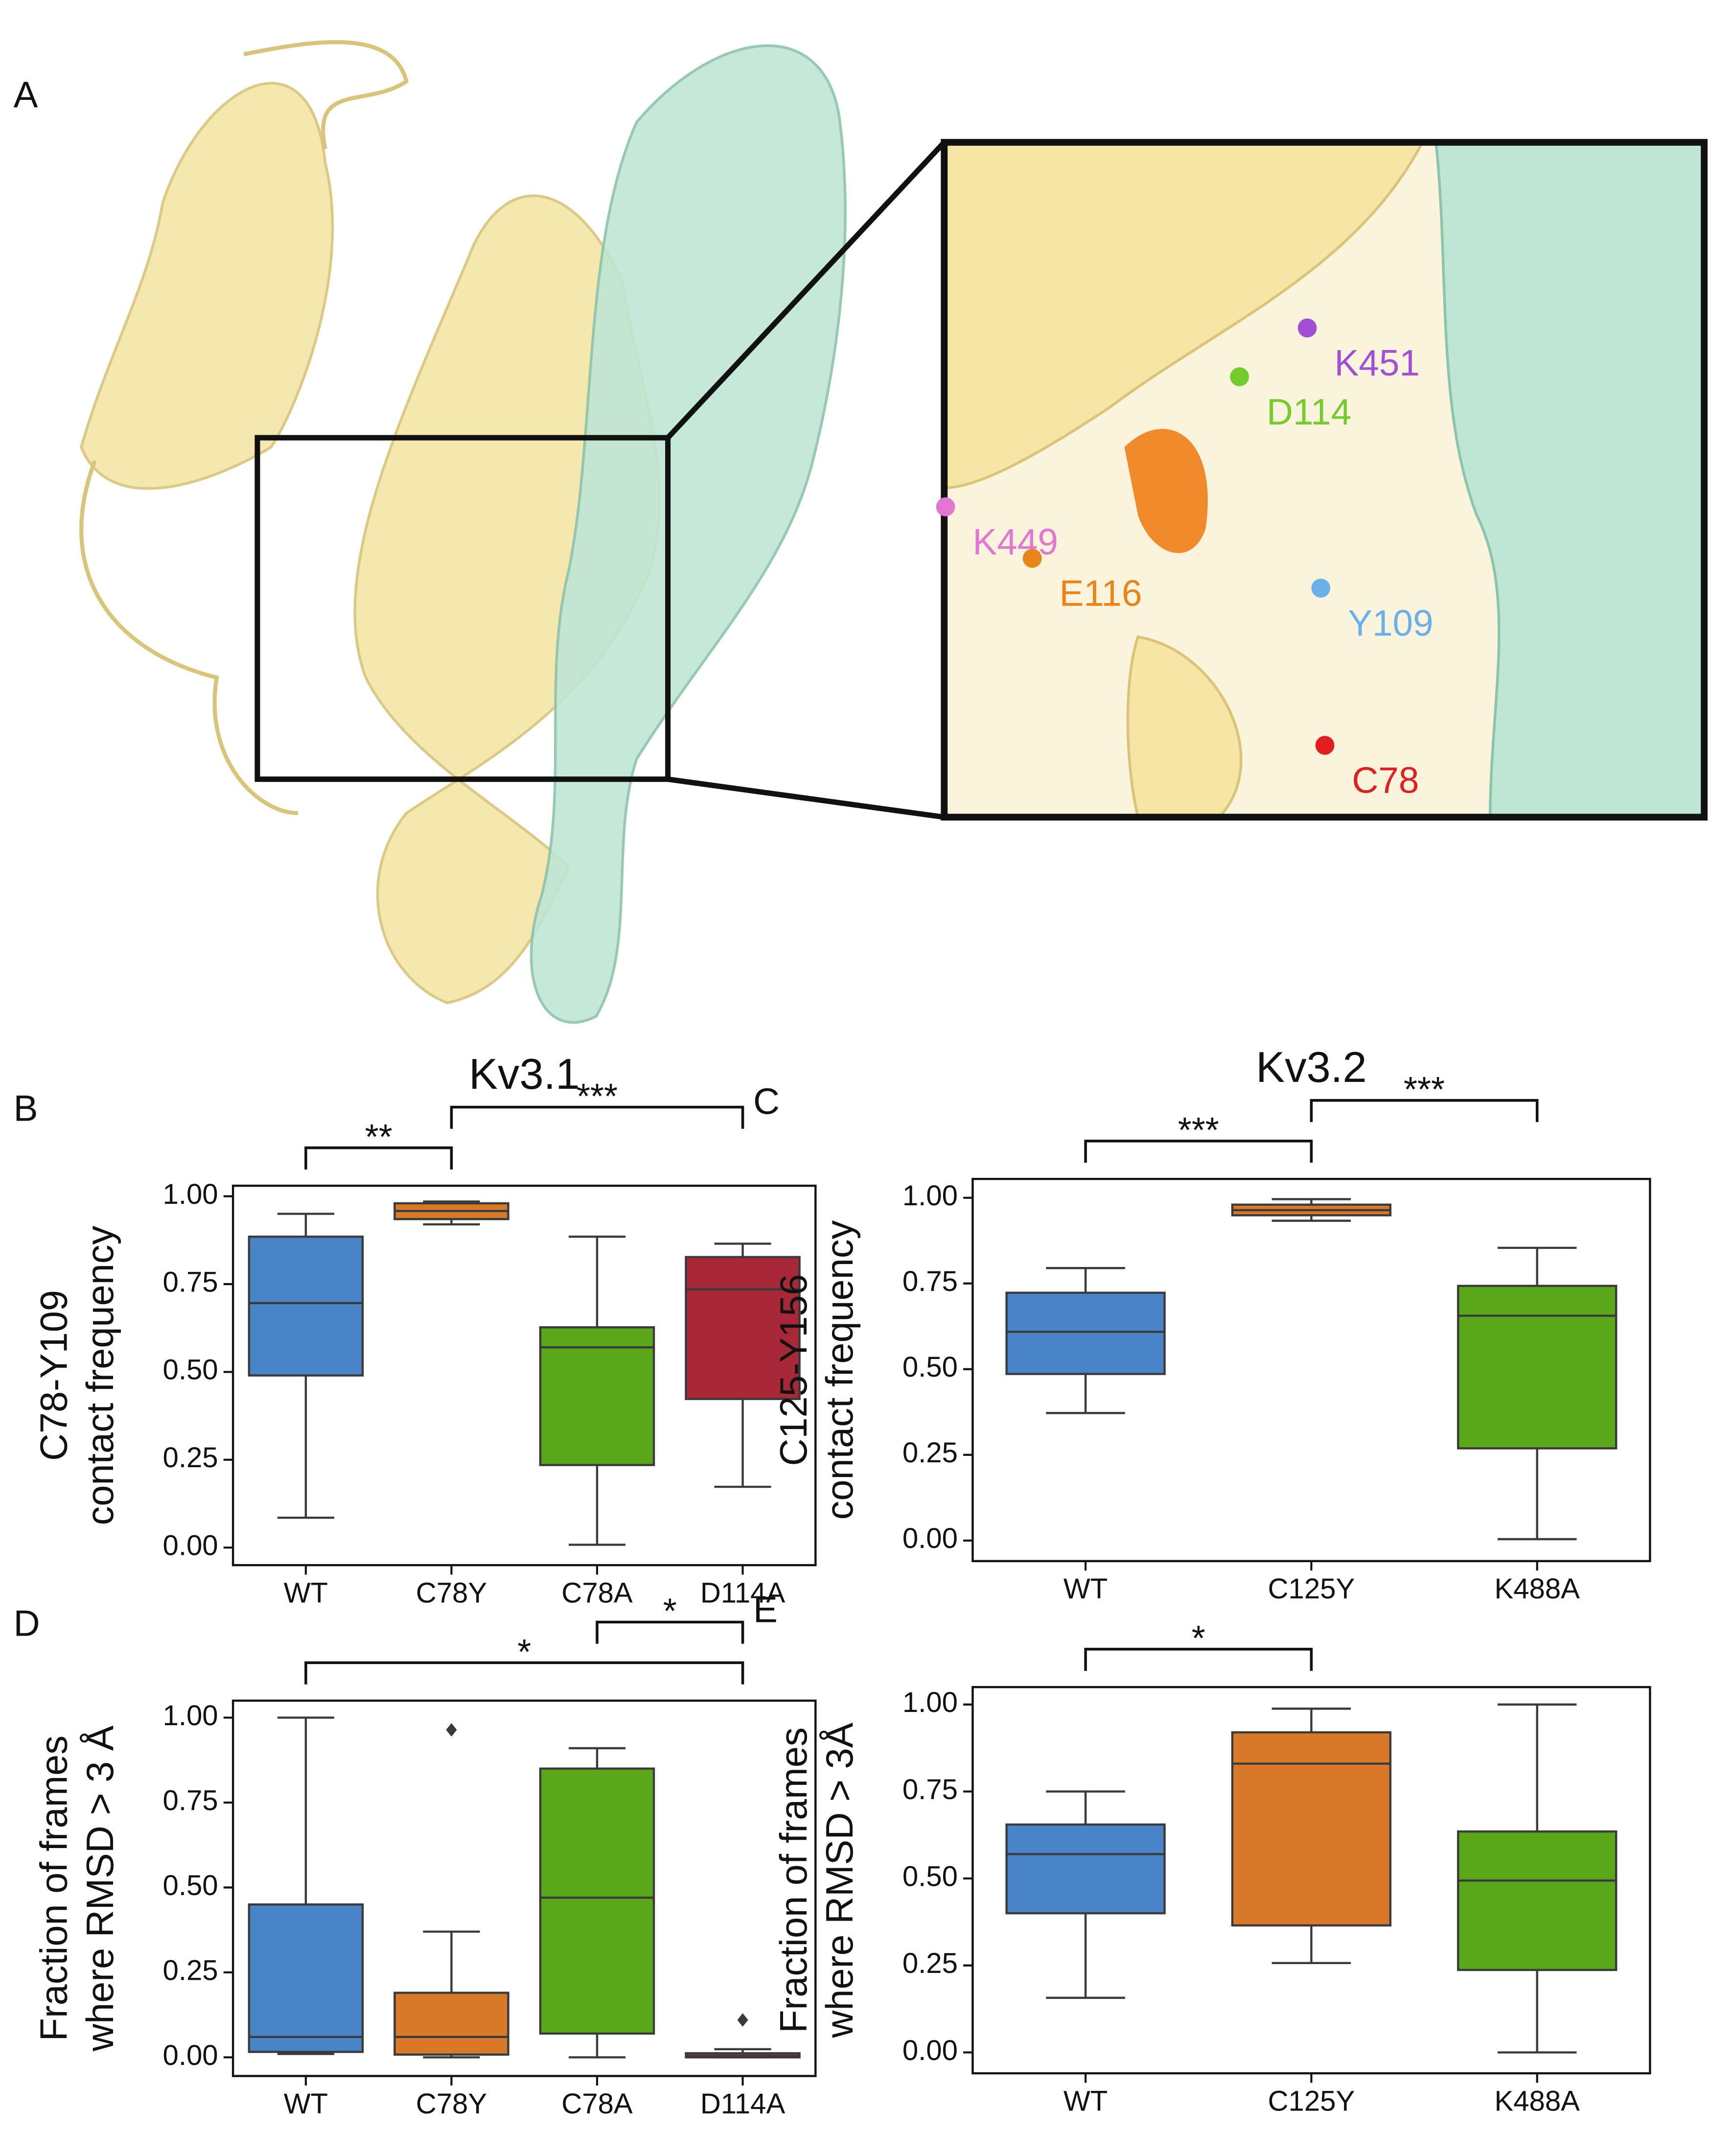 The width and height of the screenshot is (1734, 2156). Describe the element at coordinates (54, 1376) in the screenshot. I see `y-axis-label: C78-Y109` at that location.